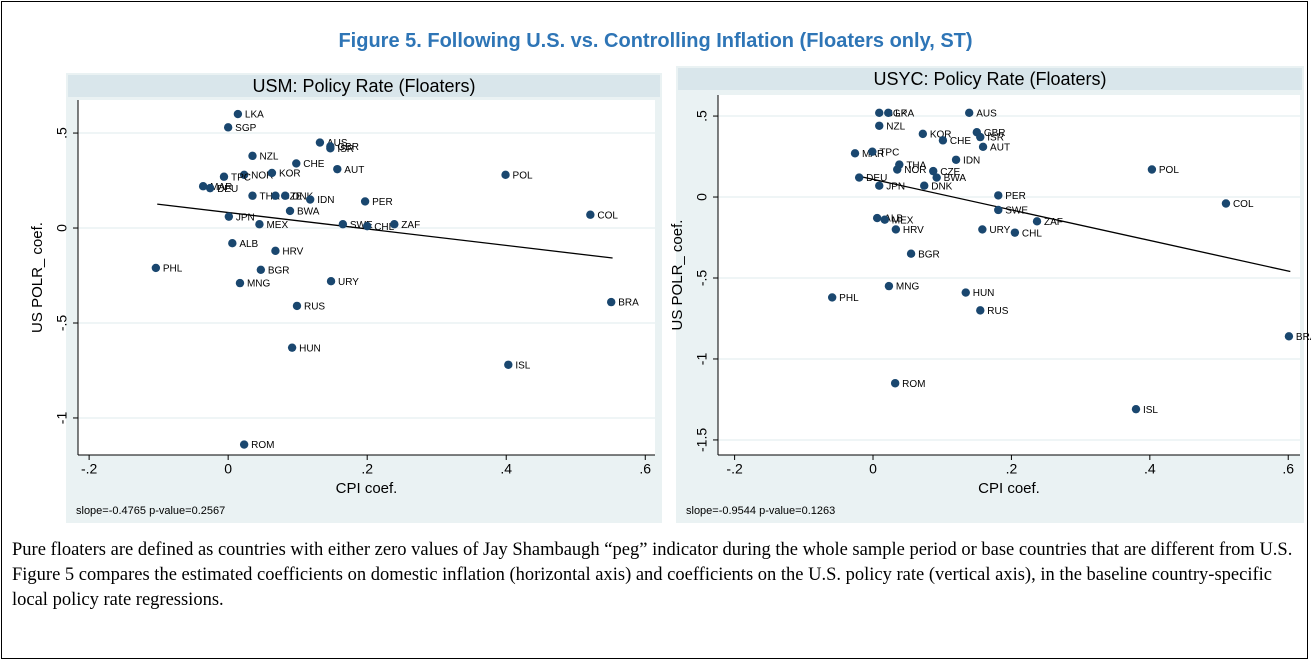 Image resolution: width=1311 pixels, height=662 pixels. I want to click on point-label: CHE, so click(960, 141).